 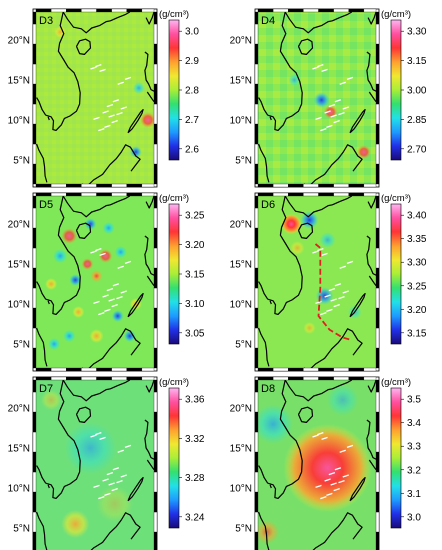 I want to click on d7-lat-tick-label: 10°N, so click(x=19, y=489).